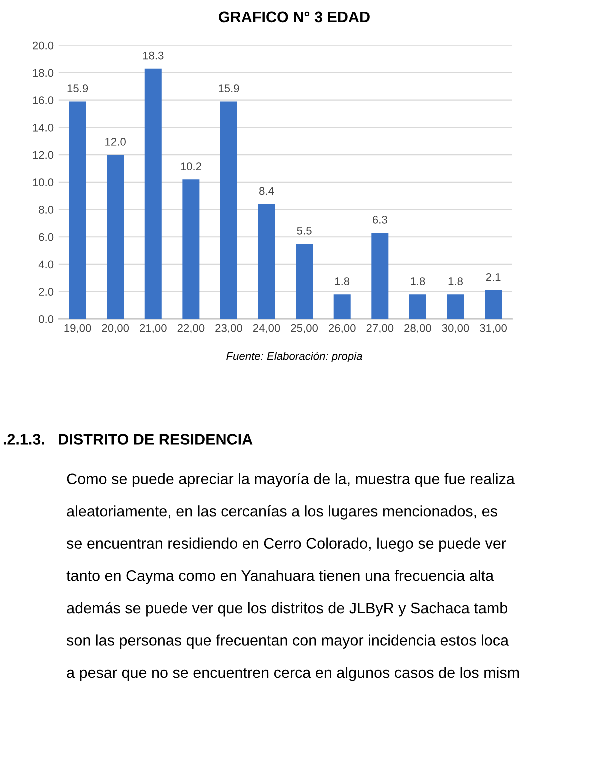 The image size is (589, 760). I want to click on y-tick-label: 8.0, so click(46, 210).